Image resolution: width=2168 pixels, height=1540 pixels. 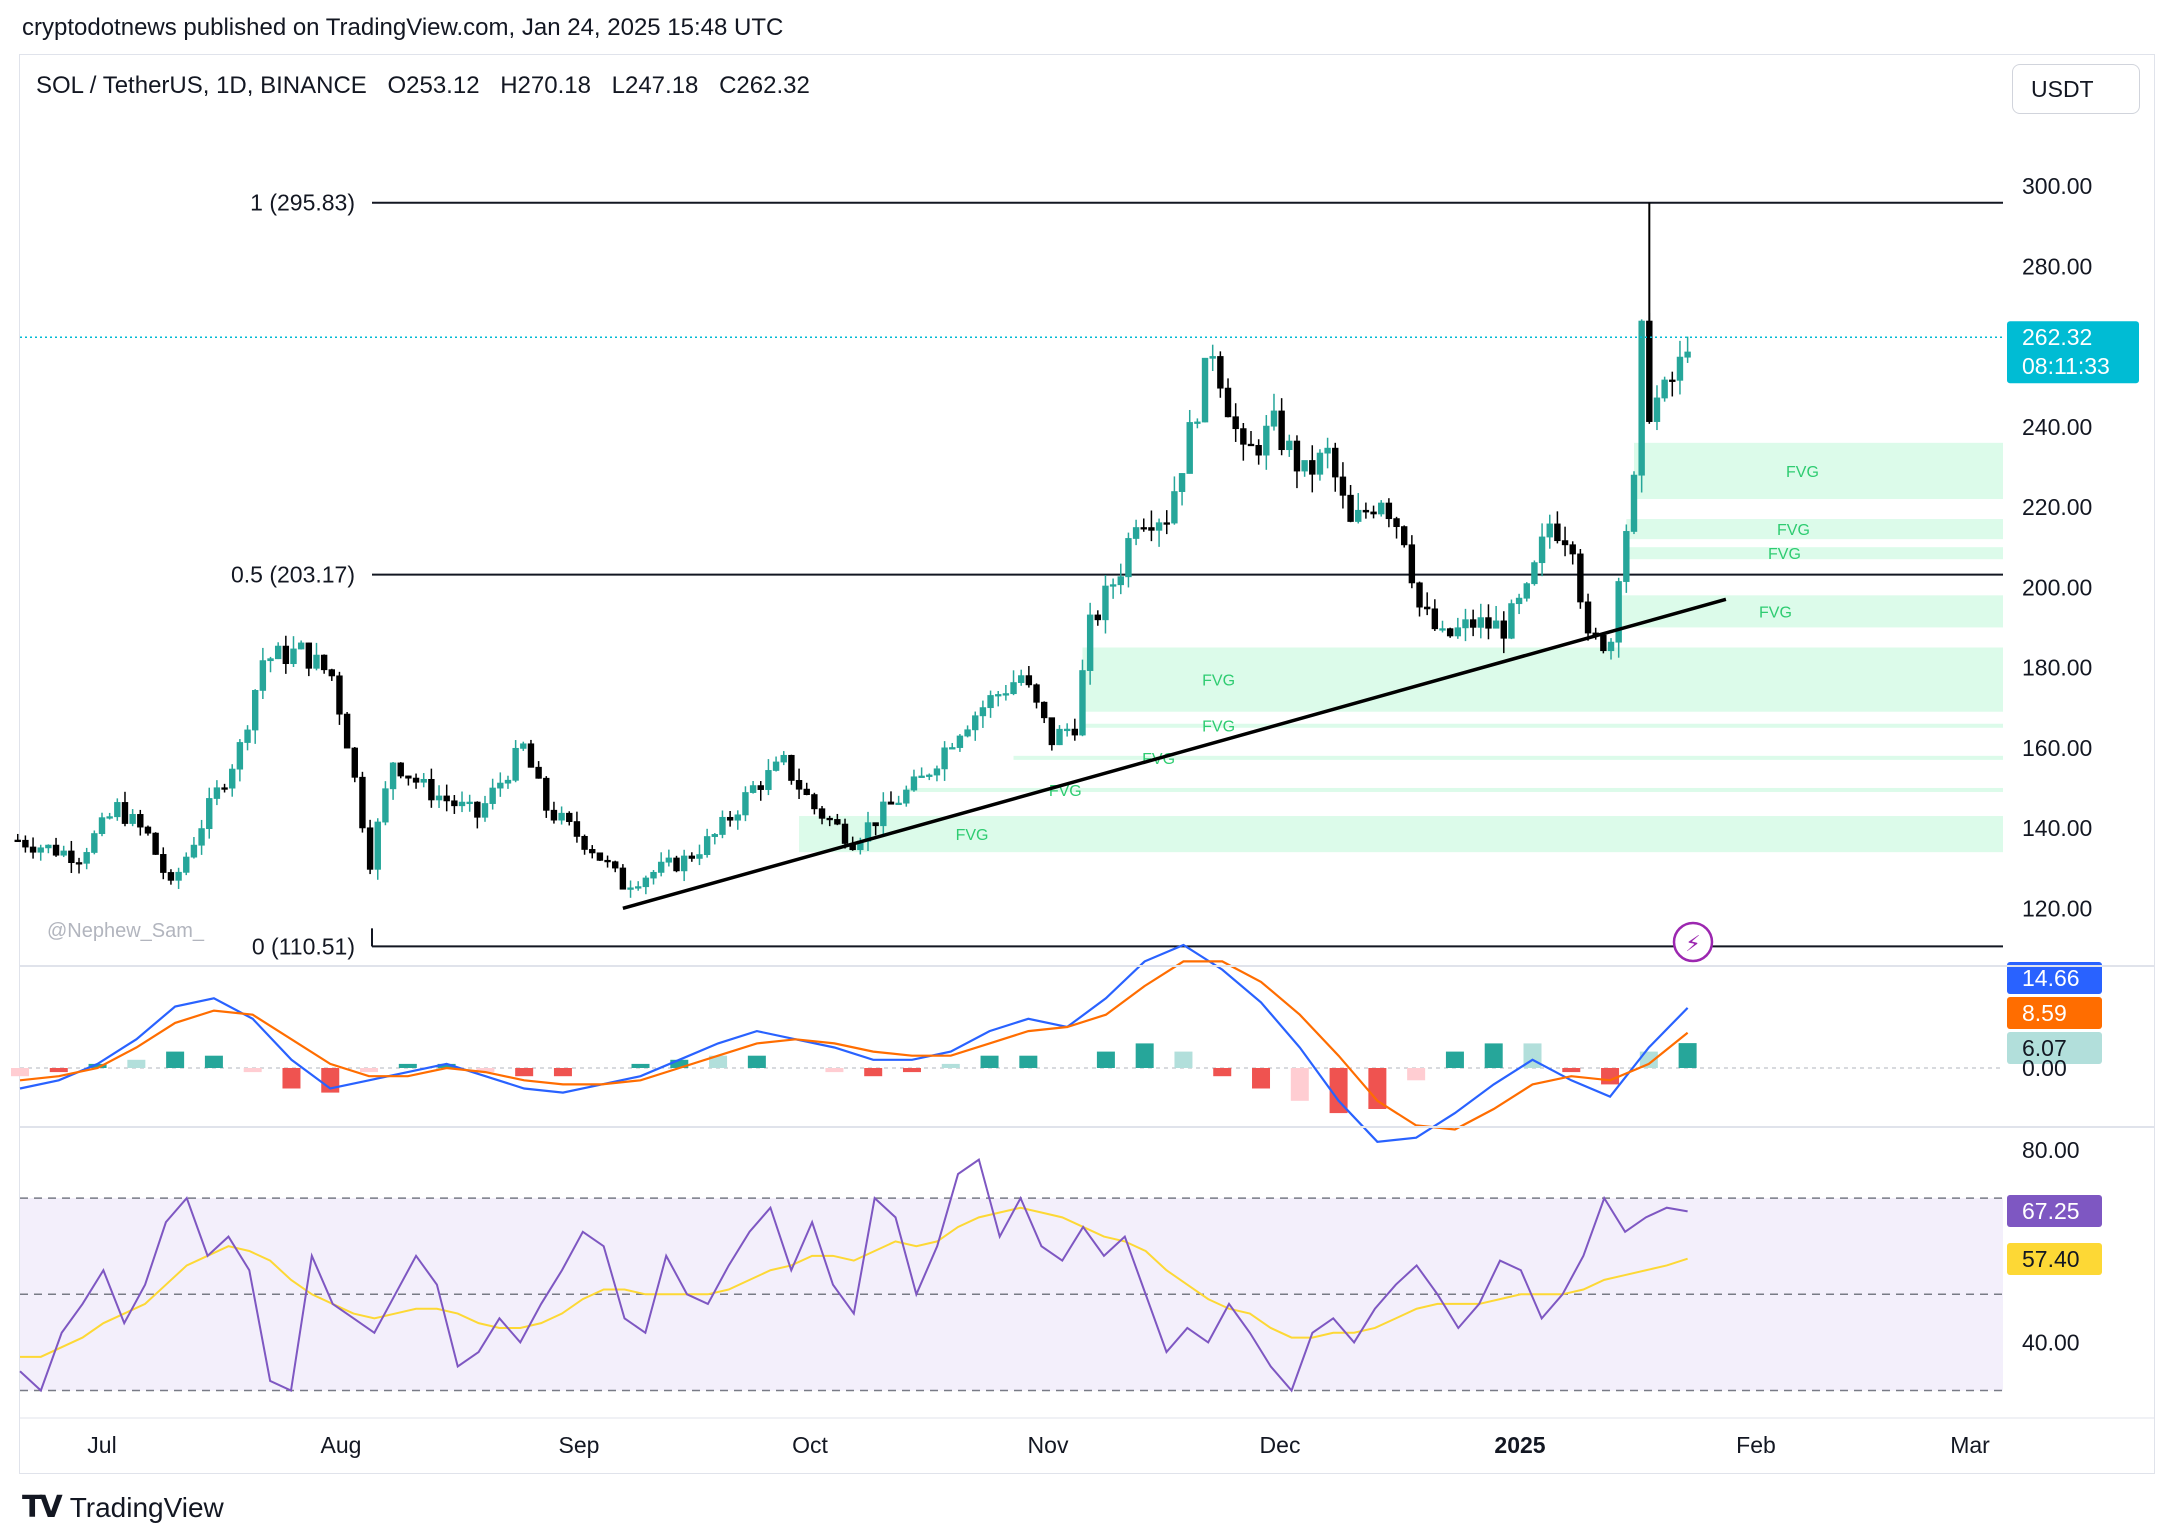 What do you see at coordinates (2057, 587) in the screenshot?
I see `price-tick-label: 200.00` at bounding box center [2057, 587].